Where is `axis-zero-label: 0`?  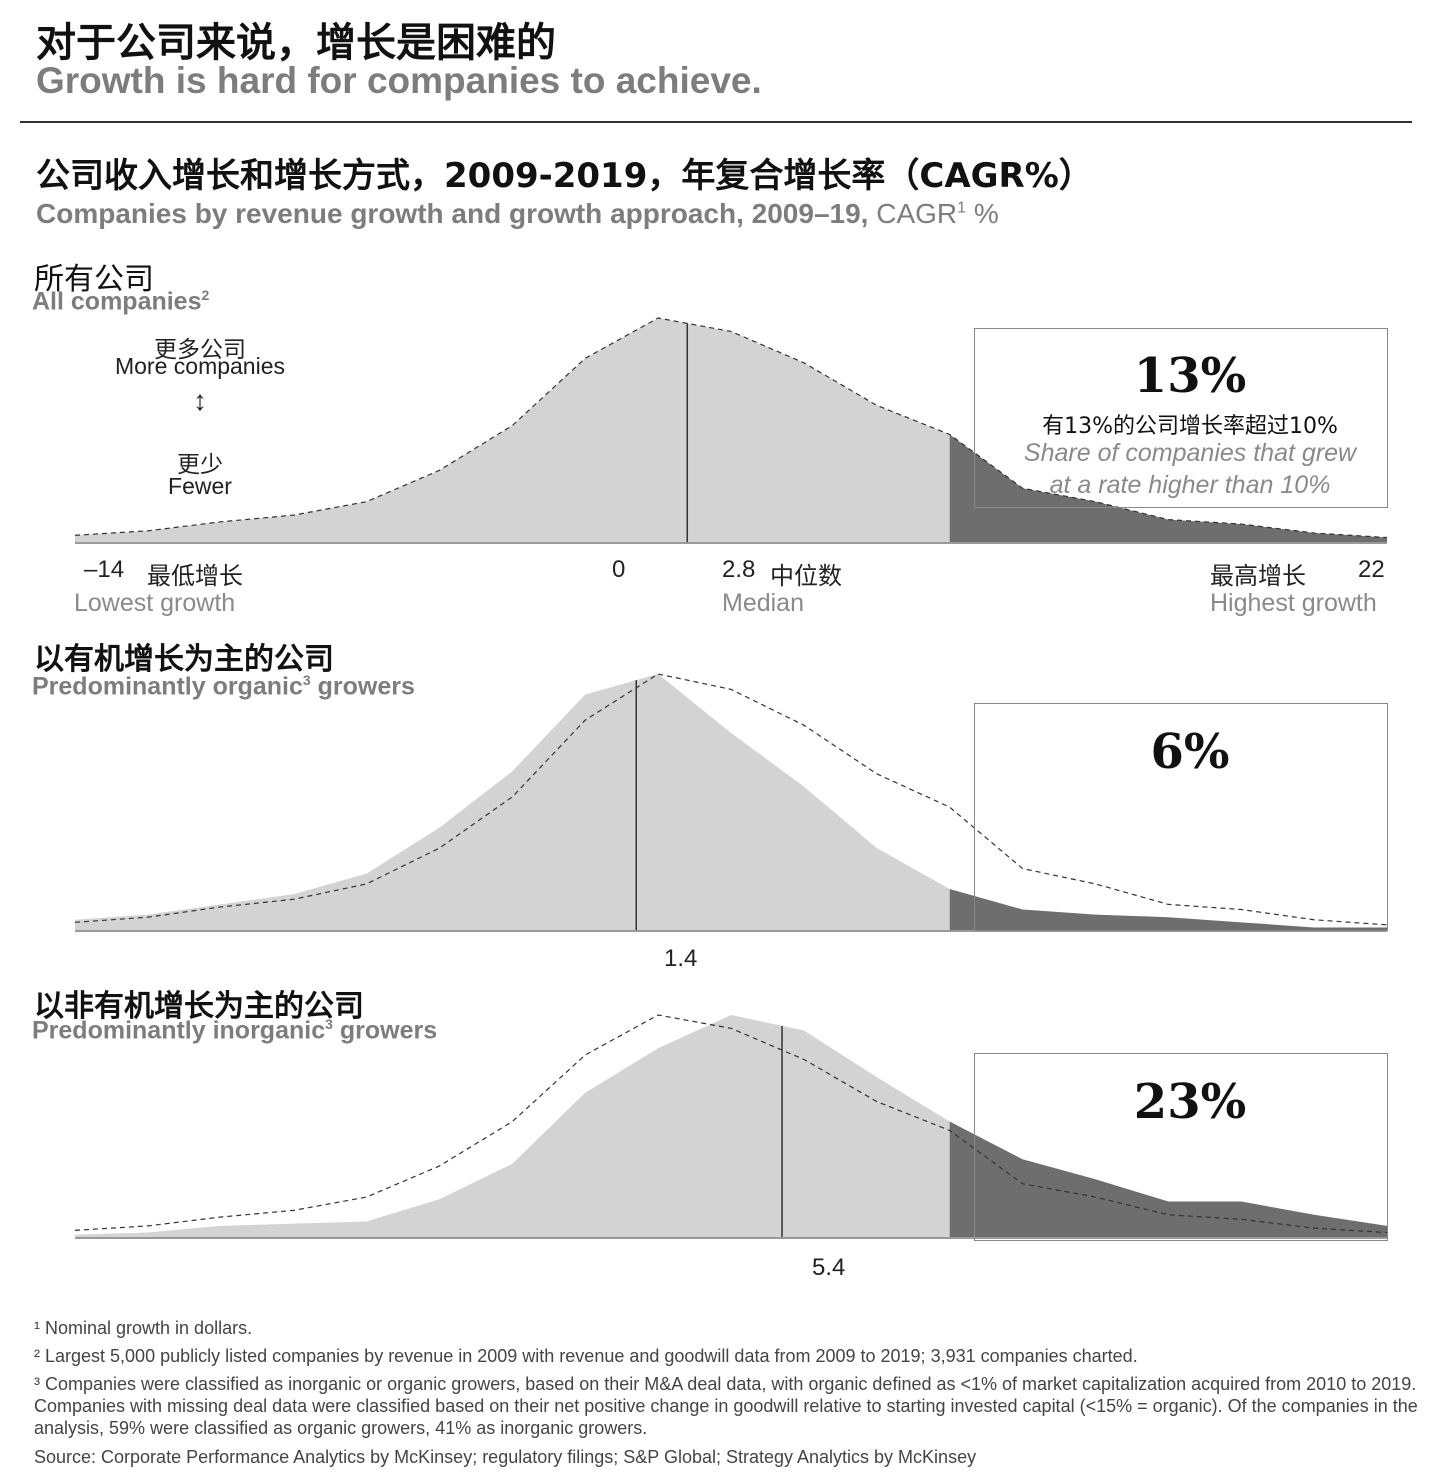 axis-zero-label: 0 is located at coordinates (619, 569).